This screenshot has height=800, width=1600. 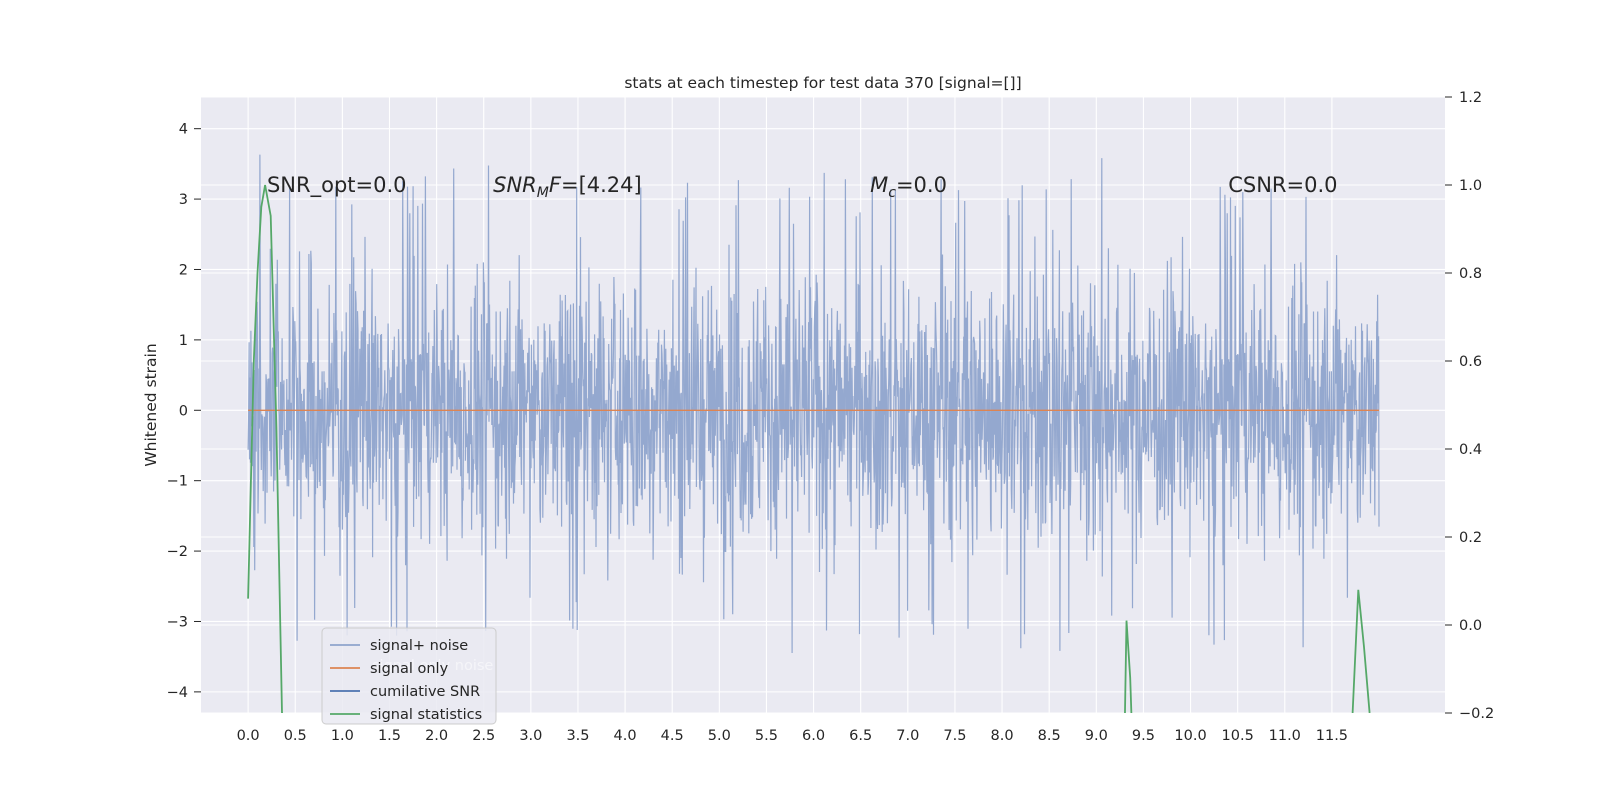 I want to click on x-tick-label: 0.0, so click(x=248, y=736).